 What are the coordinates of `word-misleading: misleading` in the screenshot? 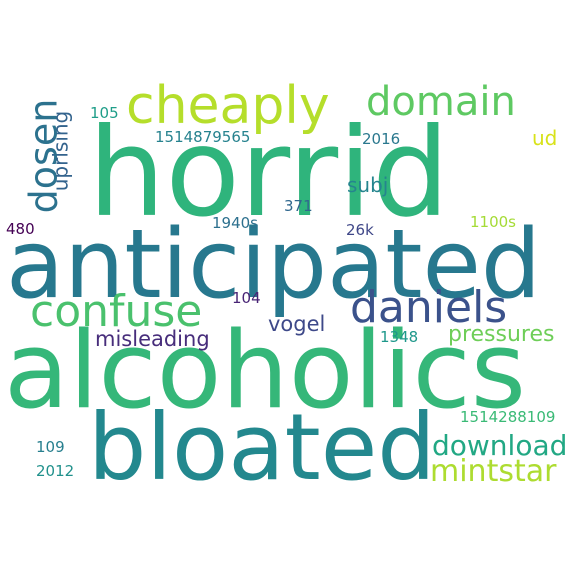 It's located at (152, 339).